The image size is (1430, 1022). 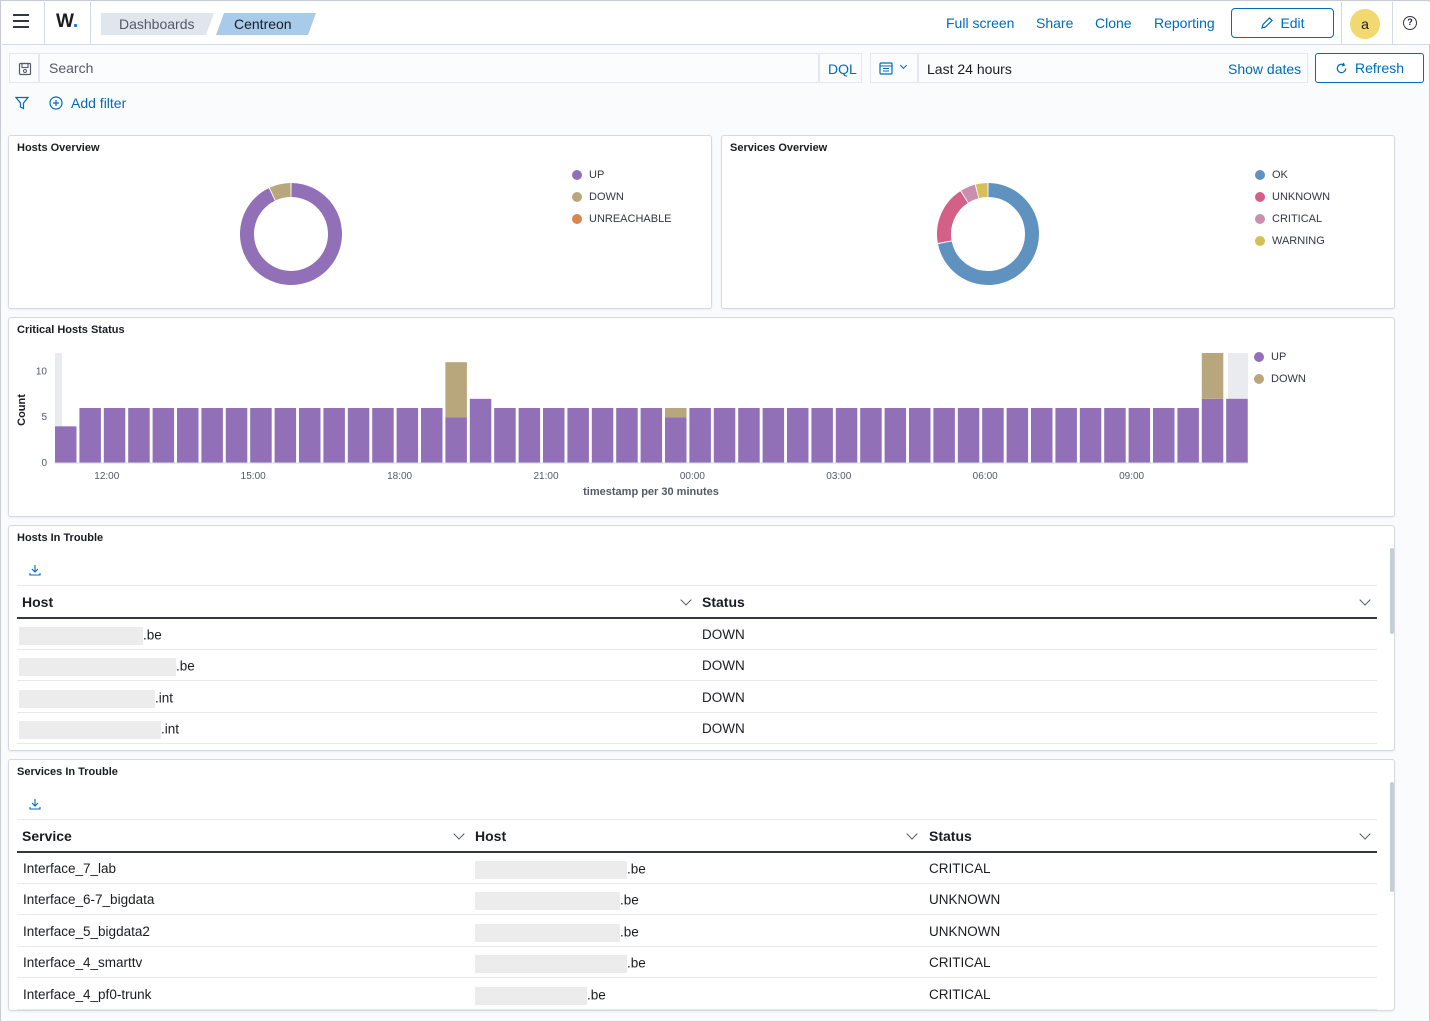 I want to click on donut-slice-warning, so click(x=981, y=191).